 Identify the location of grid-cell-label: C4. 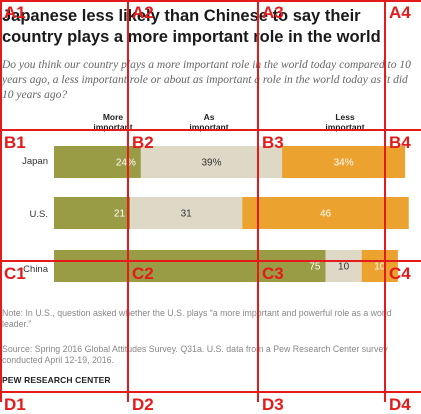
(400, 273).